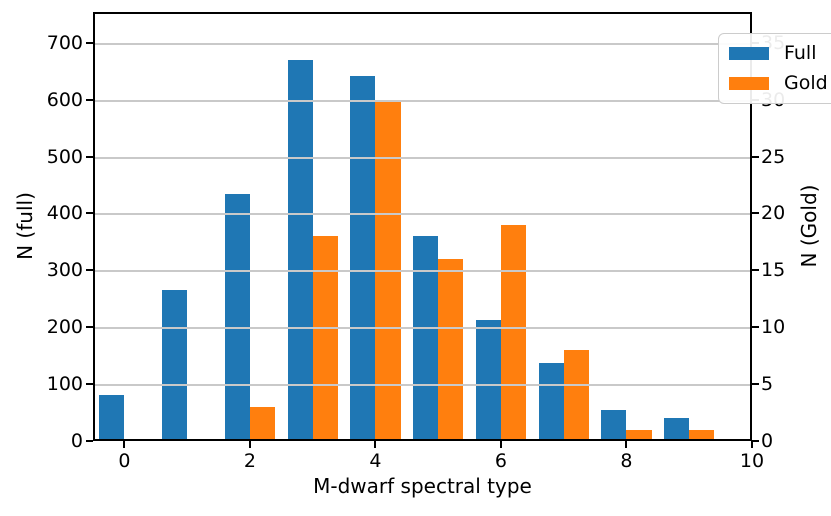 The image size is (831, 516). Describe the element at coordinates (422, 100) in the screenshot. I see `gridline-y600` at that location.